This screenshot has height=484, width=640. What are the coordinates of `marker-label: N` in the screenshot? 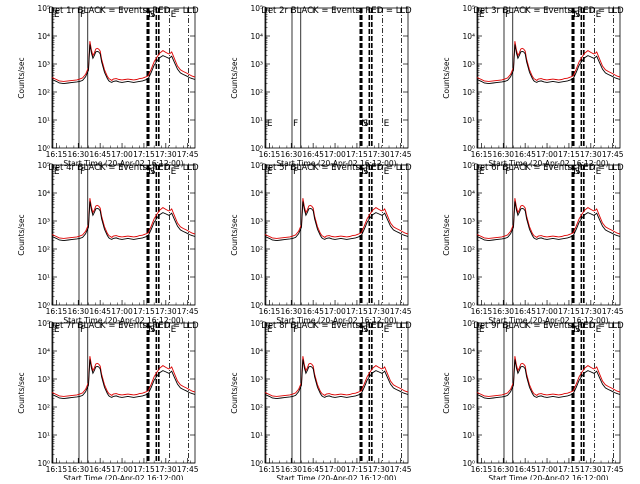 It's located at (364, 124).